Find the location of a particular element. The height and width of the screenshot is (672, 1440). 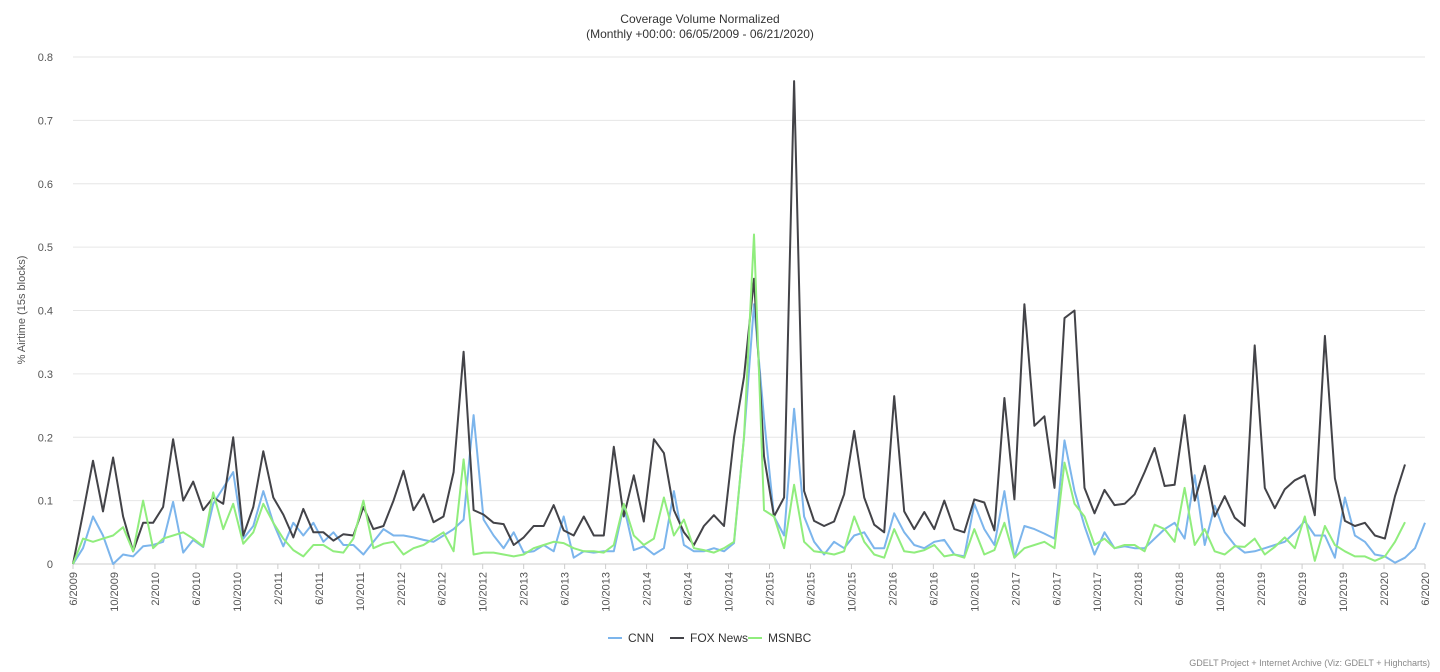

legend: CNN FOX News MSNBC is located at coordinates (710, 638).